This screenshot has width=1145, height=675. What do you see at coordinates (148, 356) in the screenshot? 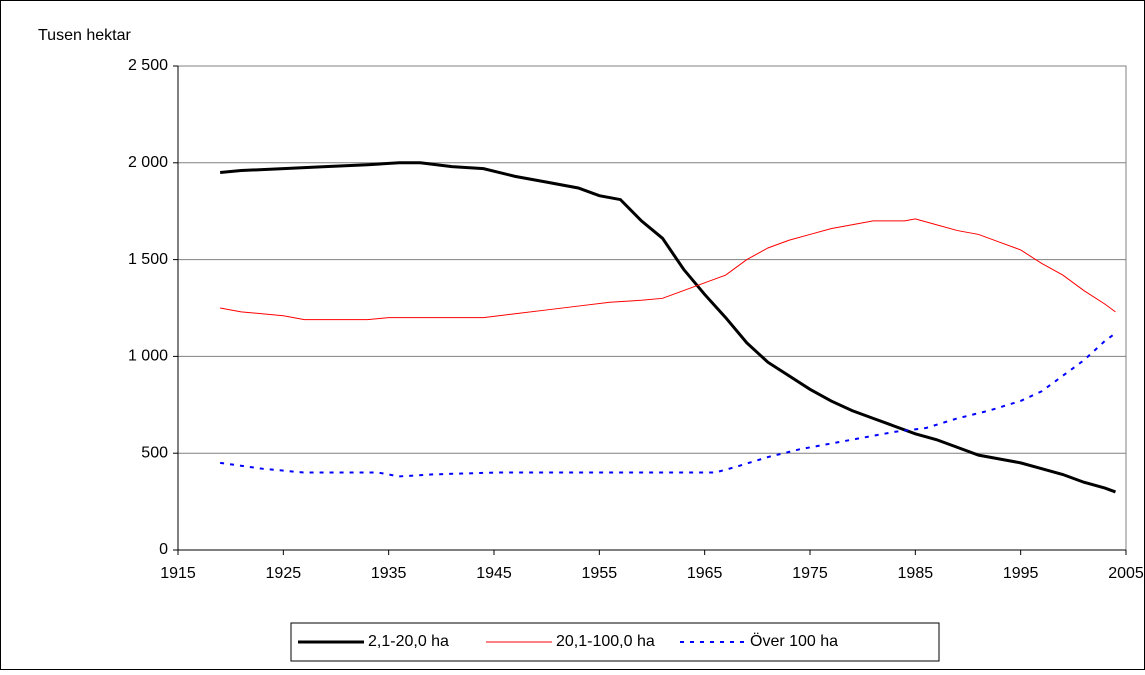
I see `y-tick-label: 1 000` at bounding box center [148, 356].